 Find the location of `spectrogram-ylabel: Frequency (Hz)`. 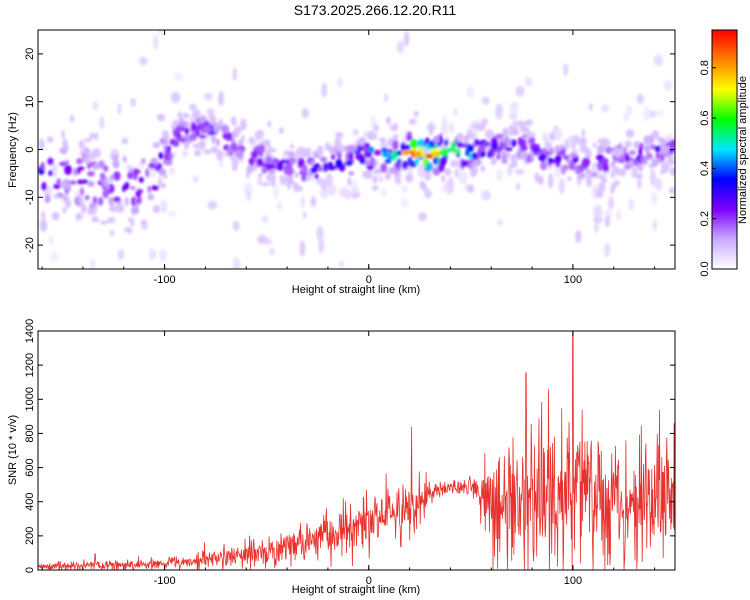

spectrogram-ylabel: Frequency (Hz) is located at coordinates (13, 150).